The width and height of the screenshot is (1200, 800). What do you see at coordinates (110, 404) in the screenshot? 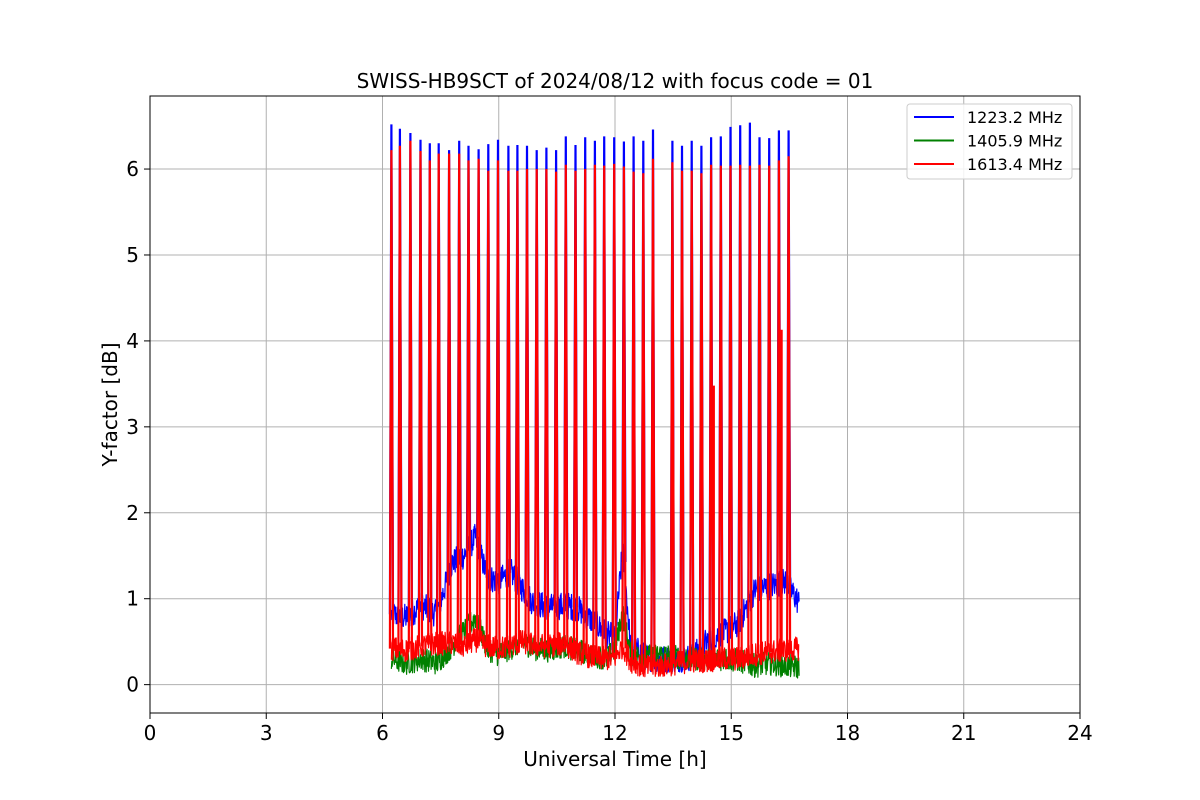
I see `y-axis-title: Y-factor [dB]` at bounding box center [110, 404].